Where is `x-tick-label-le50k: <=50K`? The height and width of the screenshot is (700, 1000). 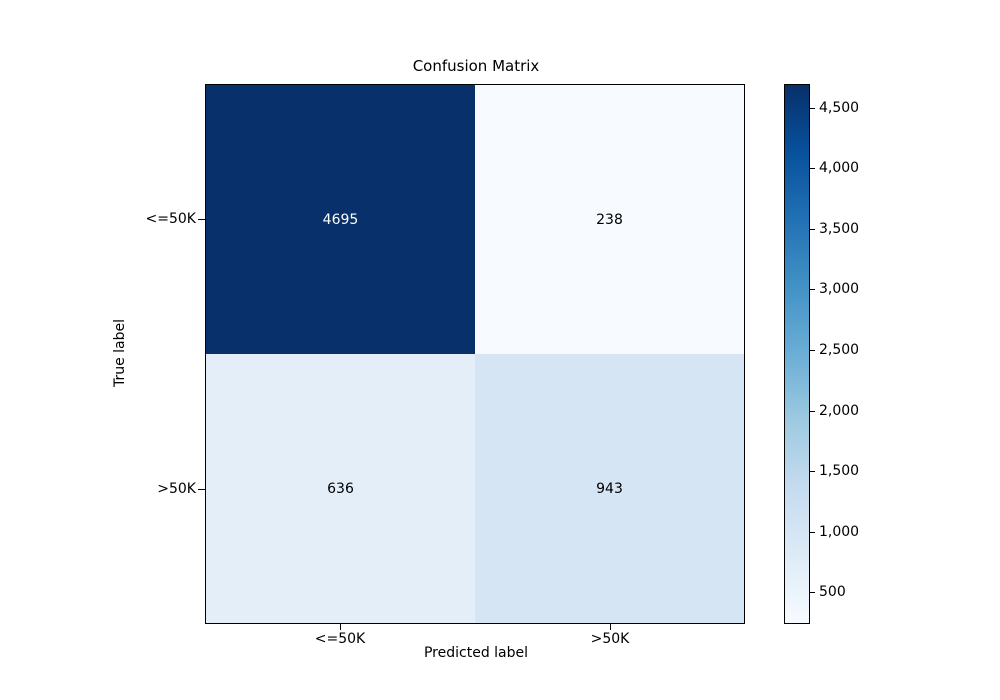 x-tick-label-le50k: <=50K is located at coordinates (340, 639).